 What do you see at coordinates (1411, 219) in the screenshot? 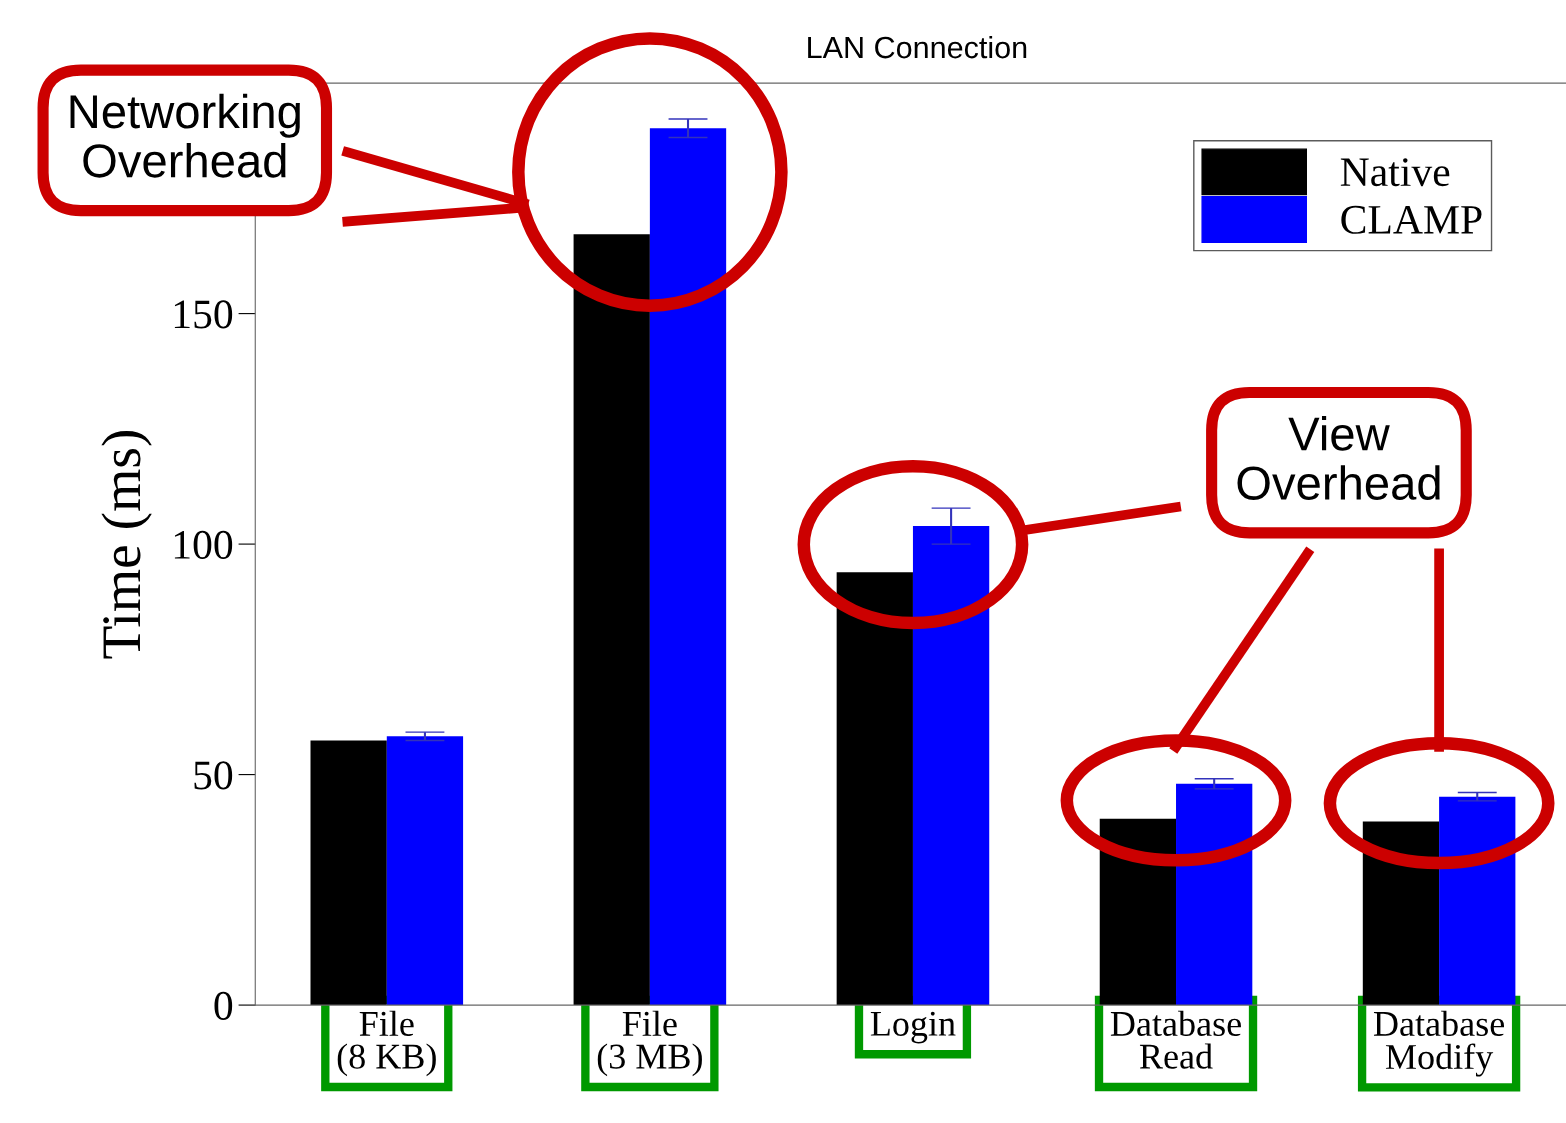
I see `legend-label: CLAMP` at bounding box center [1411, 219].